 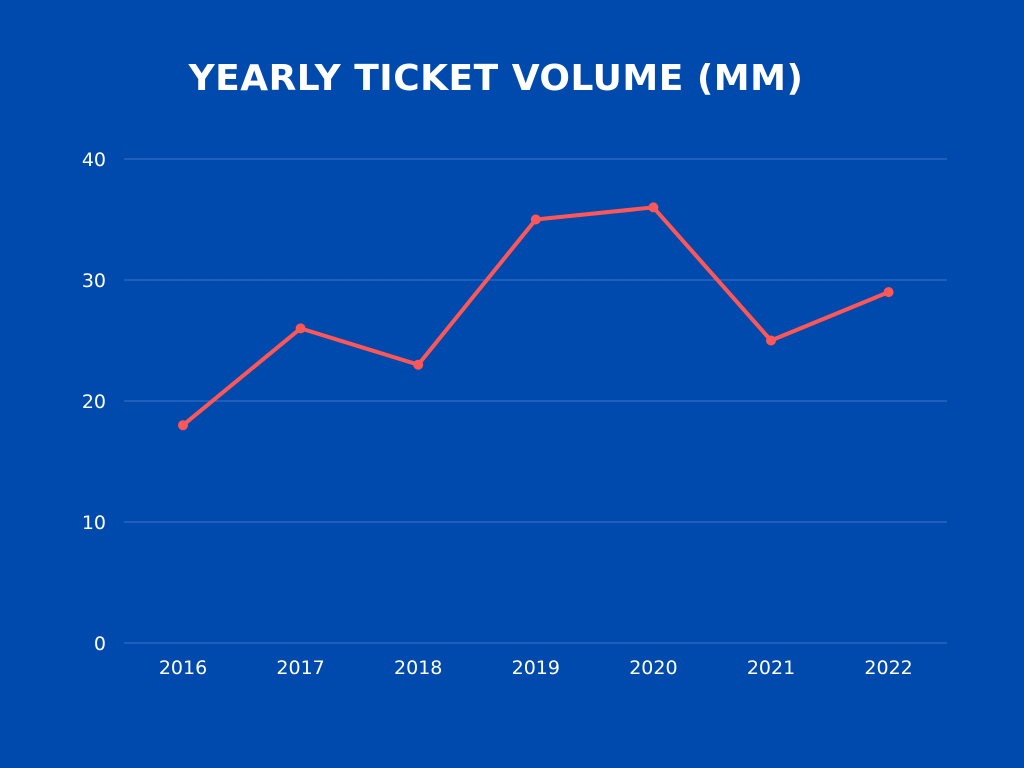 I want to click on x-tick-label: 2017, so click(x=300, y=668).